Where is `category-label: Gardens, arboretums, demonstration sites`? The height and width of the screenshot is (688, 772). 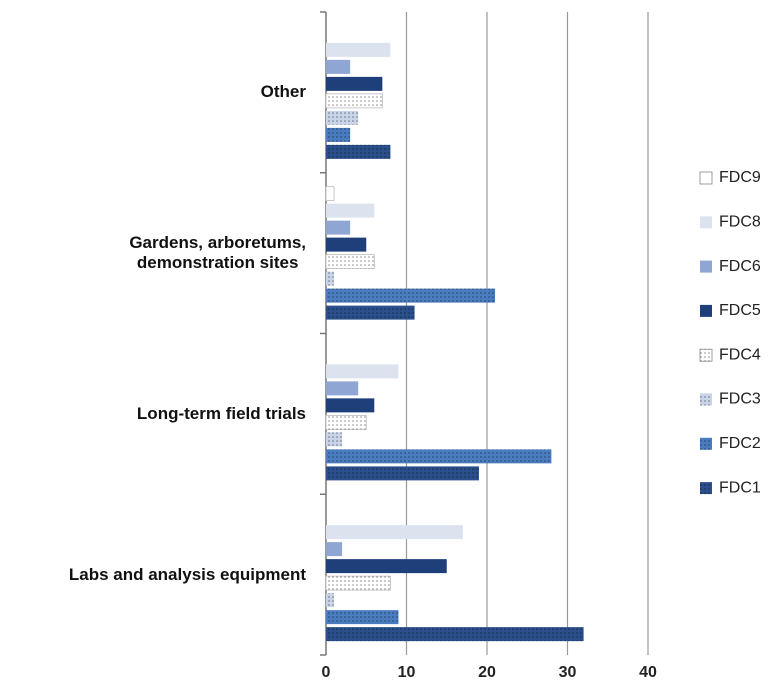 category-label: Gardens, arboretums, demonstration sites is located at coordinates (217, 253).